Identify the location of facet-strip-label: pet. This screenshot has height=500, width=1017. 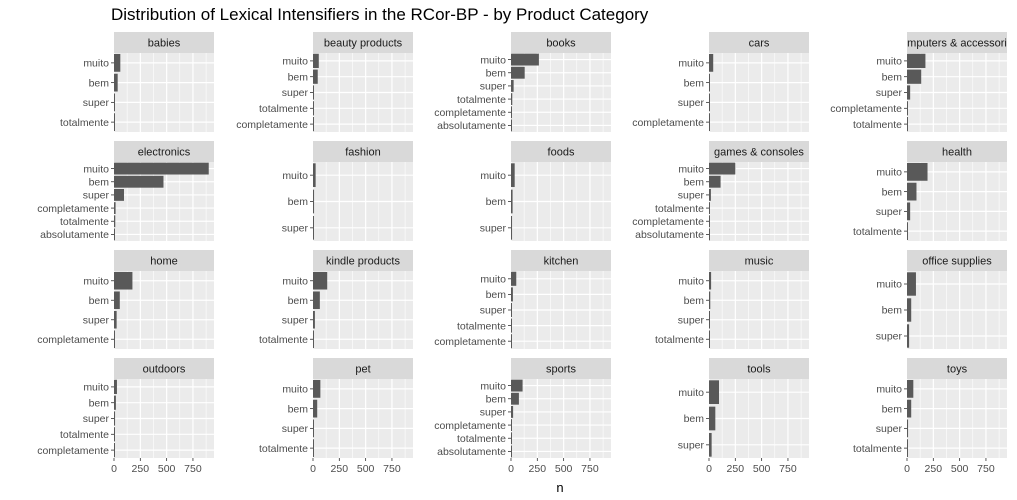
(362, 370).